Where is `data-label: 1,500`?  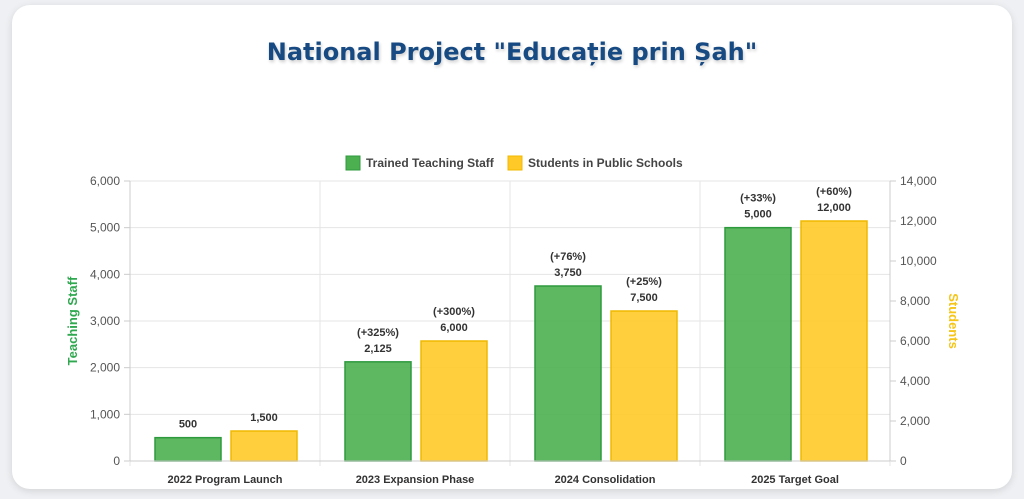
data-label: 1,500 is located at coordinates (264, 418).